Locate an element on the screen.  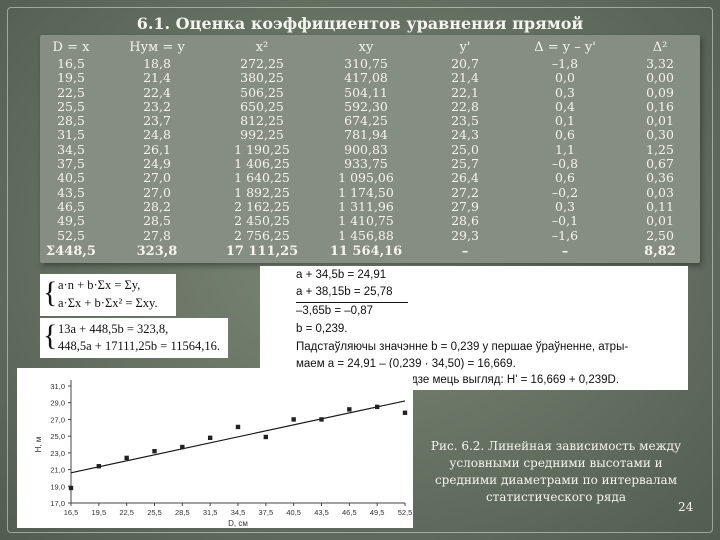
cell-xy: 674,25 is located at coordinates (366, 121).